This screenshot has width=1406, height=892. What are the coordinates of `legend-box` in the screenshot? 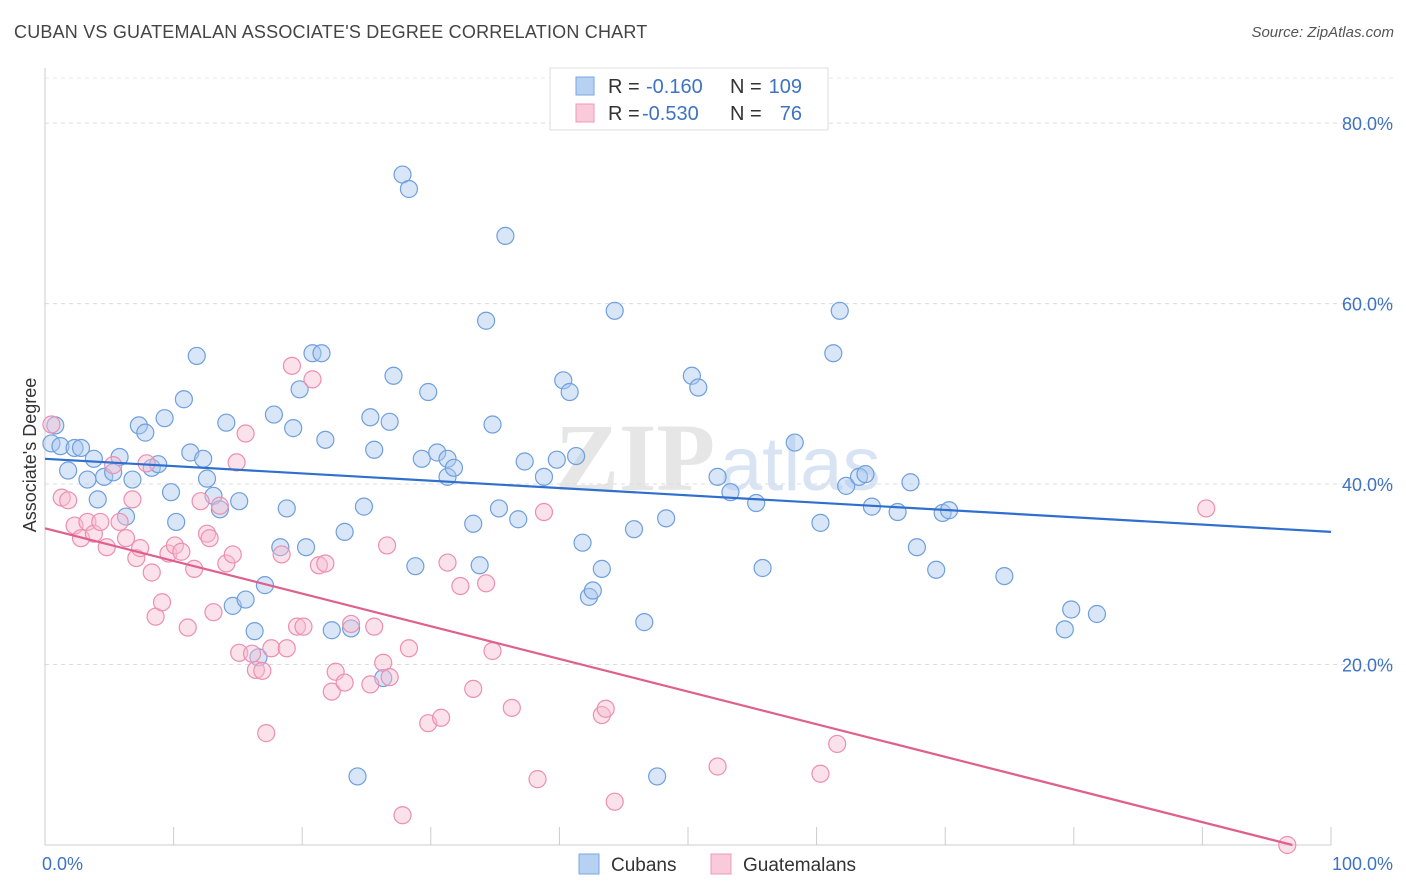 It's located at (689, 99).